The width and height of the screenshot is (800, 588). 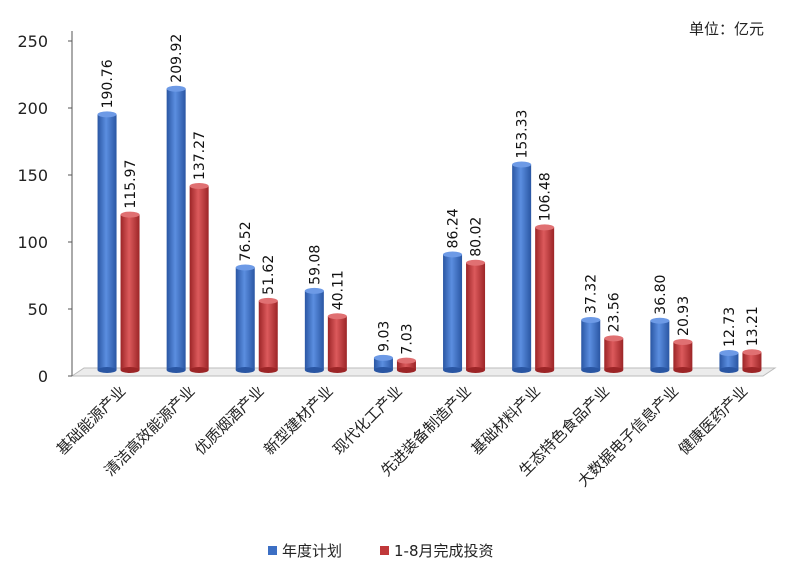 I want to click on value-label-plan: 12.73, so click(x=730, y=327).